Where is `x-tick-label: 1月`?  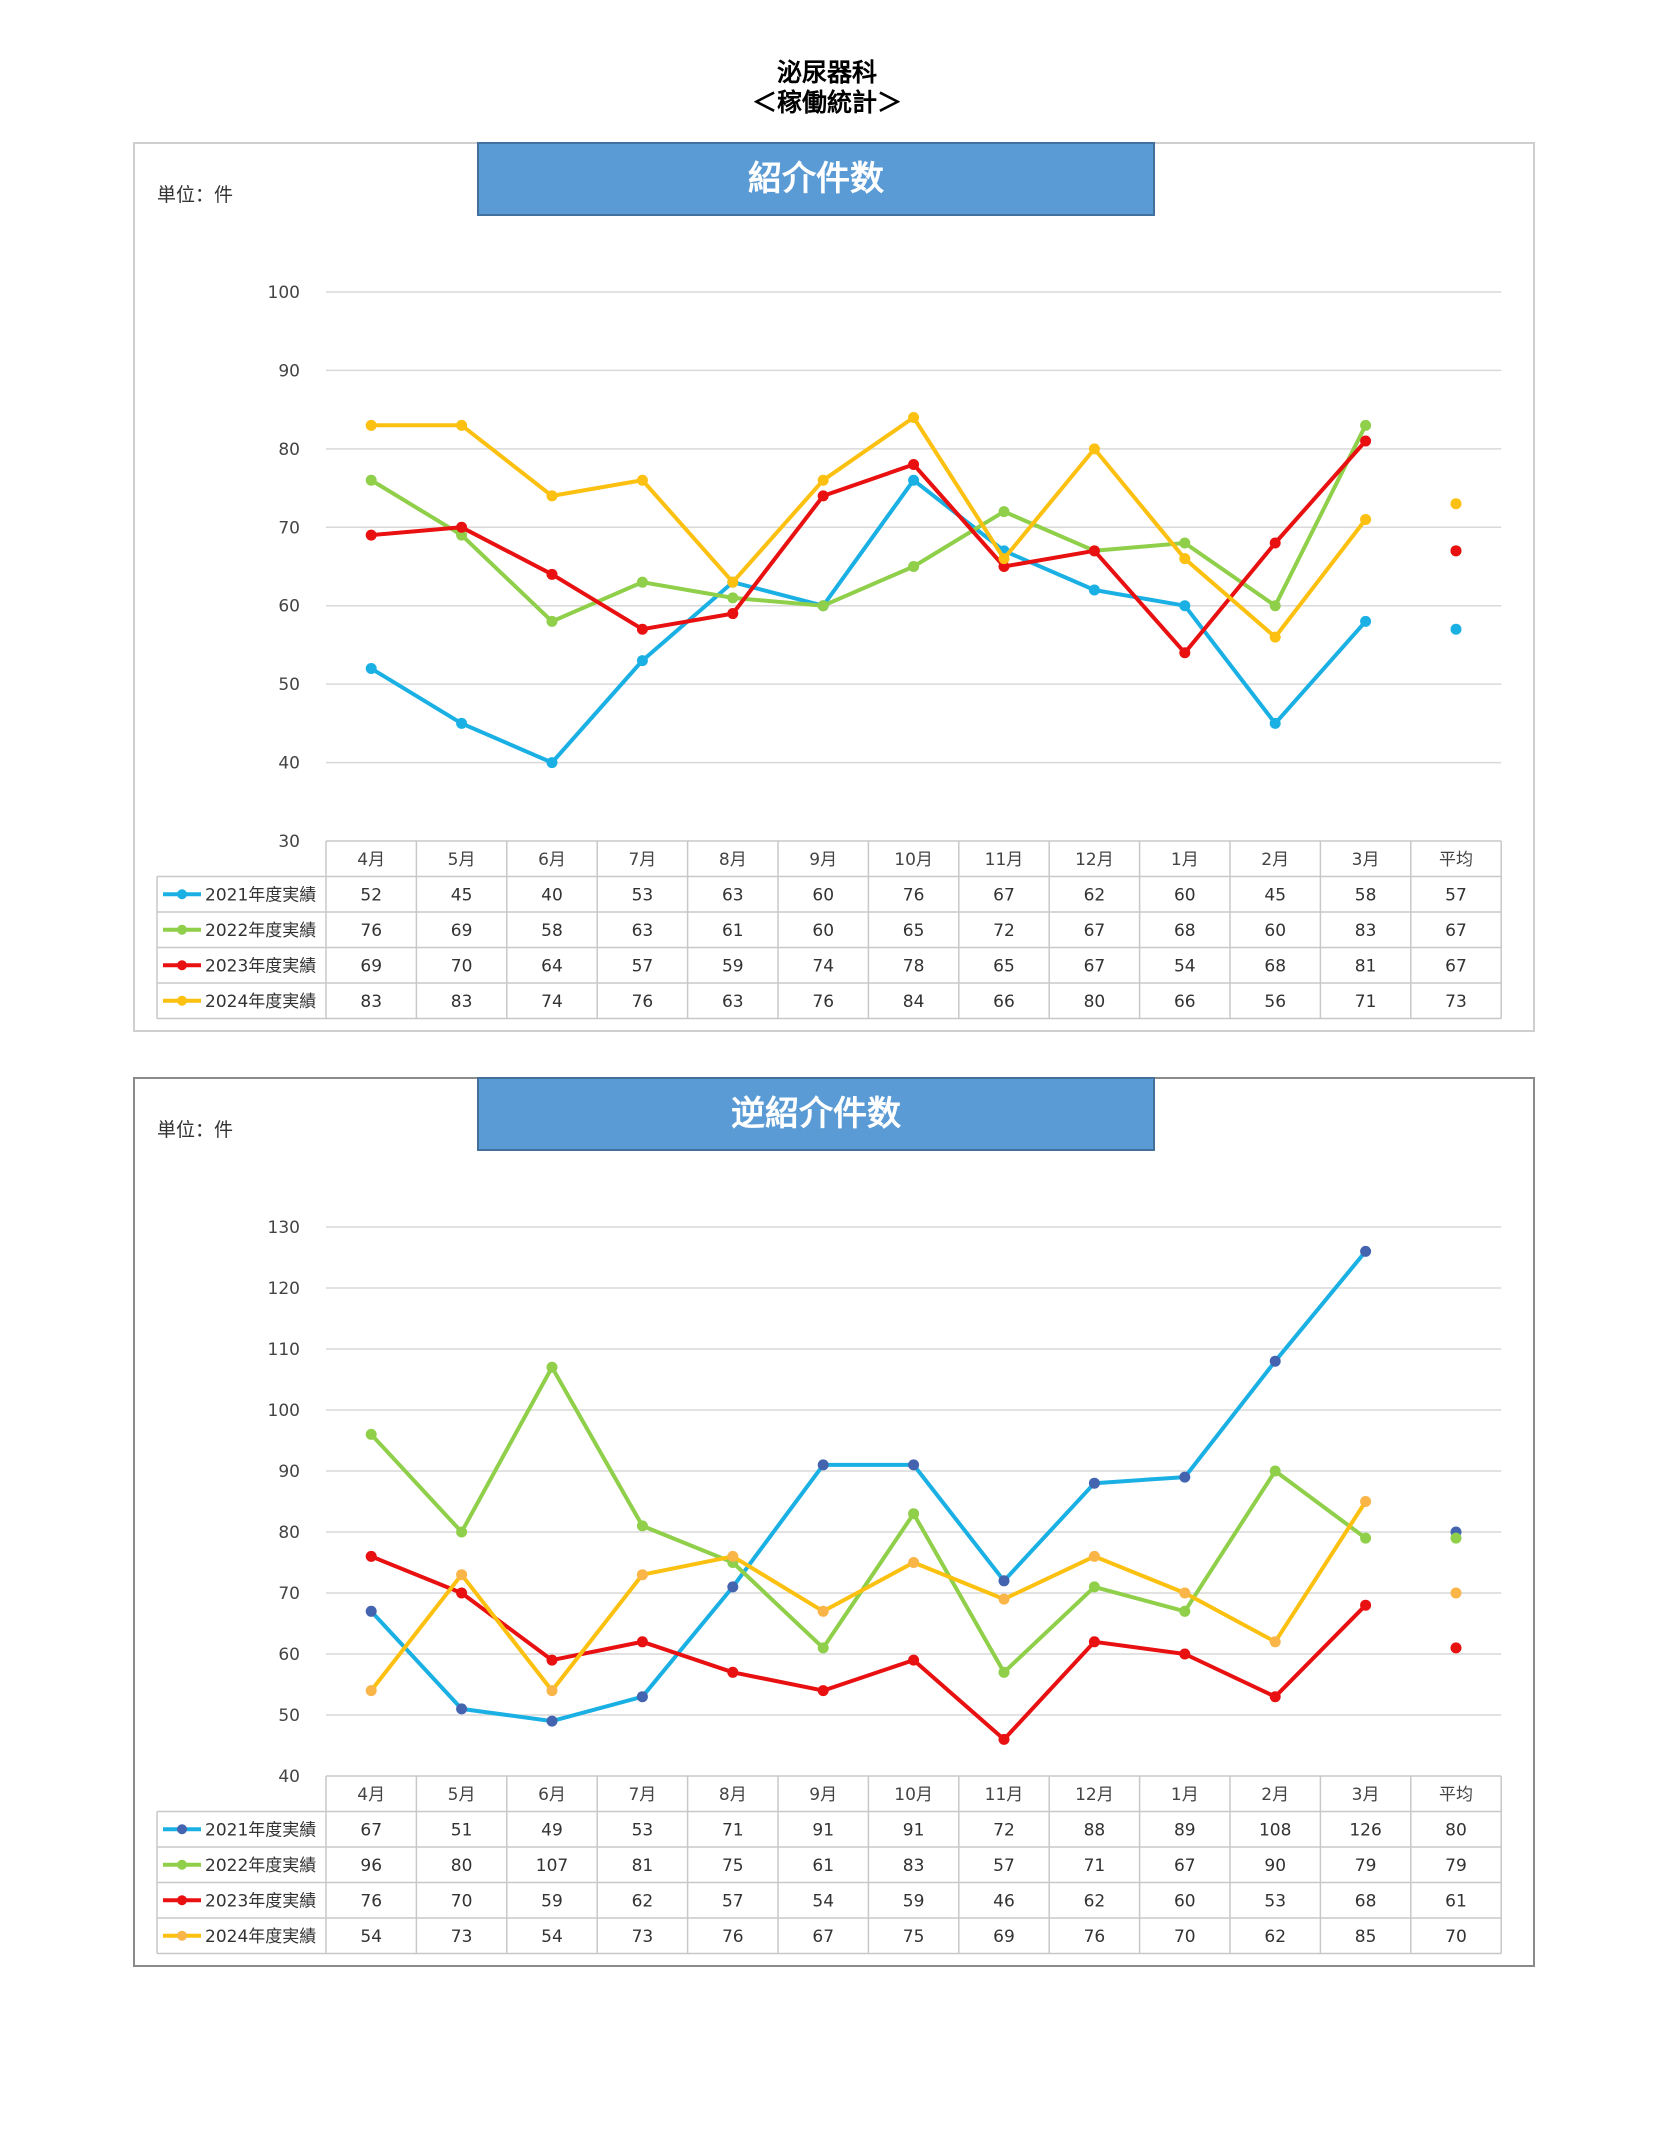 x-tick-label: 1月 is located at coordinates (1185, 1795).